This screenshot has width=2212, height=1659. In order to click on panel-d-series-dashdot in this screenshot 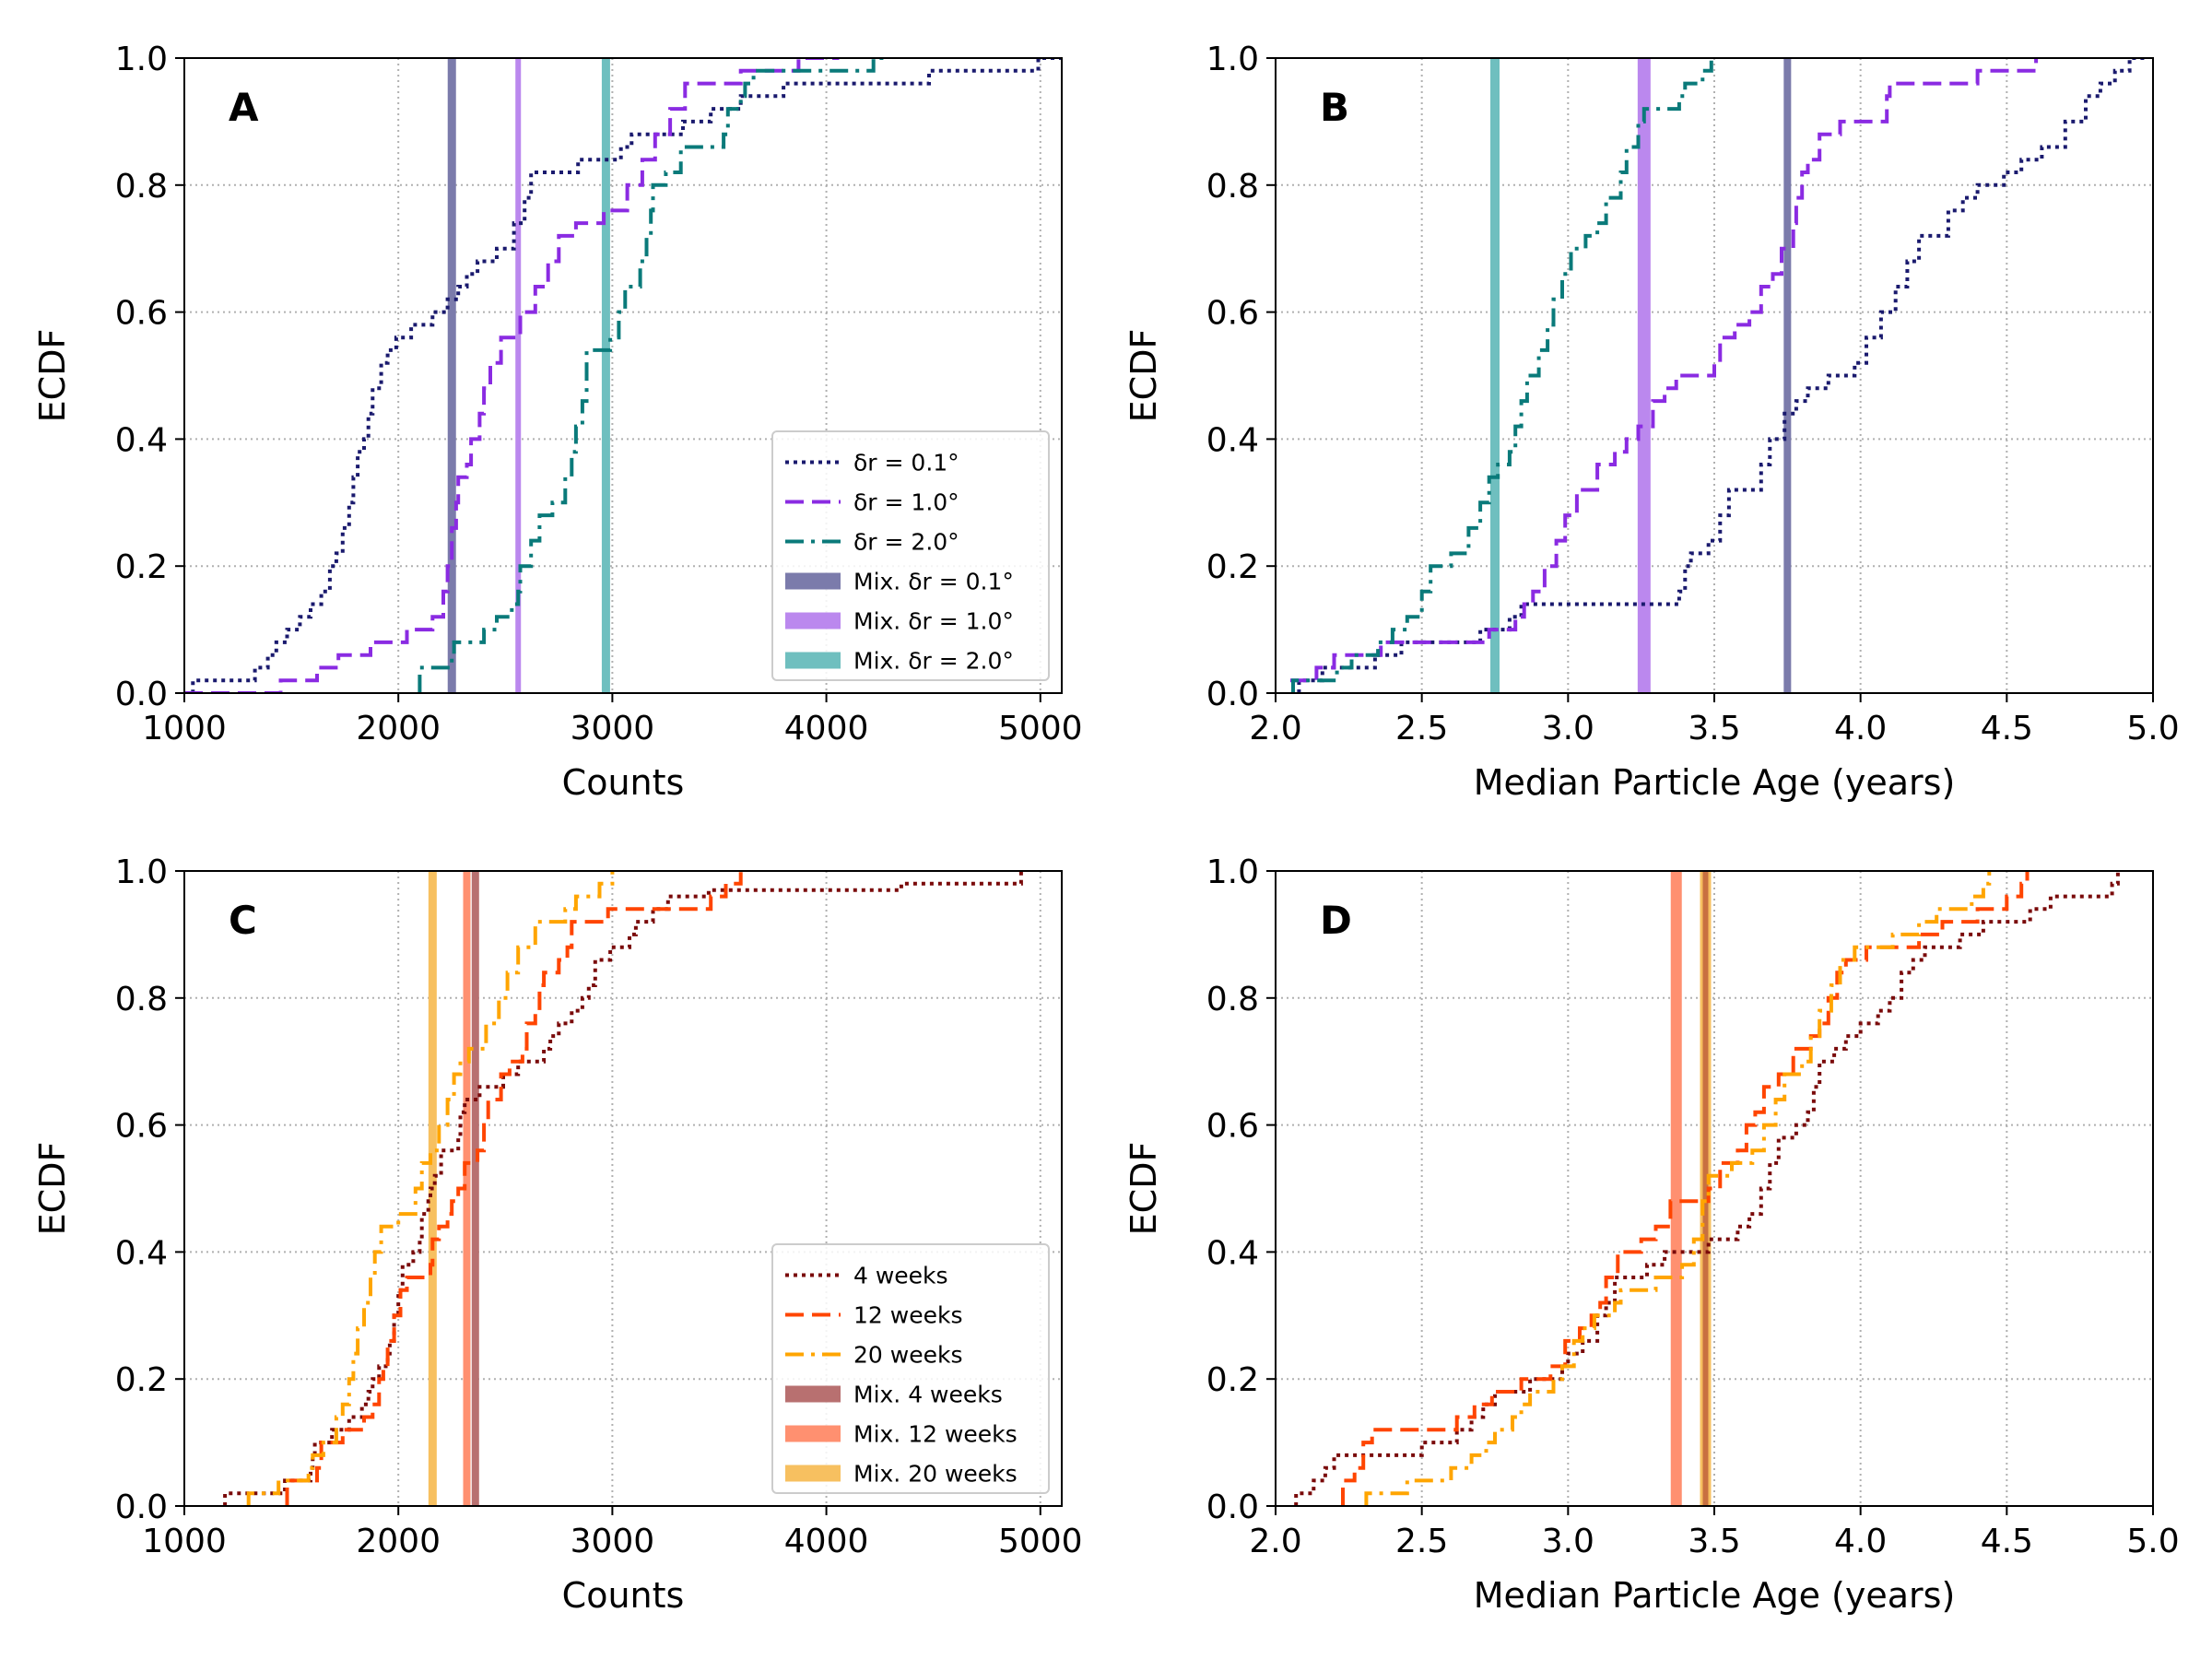, I will do `click(1678, 1188)`.